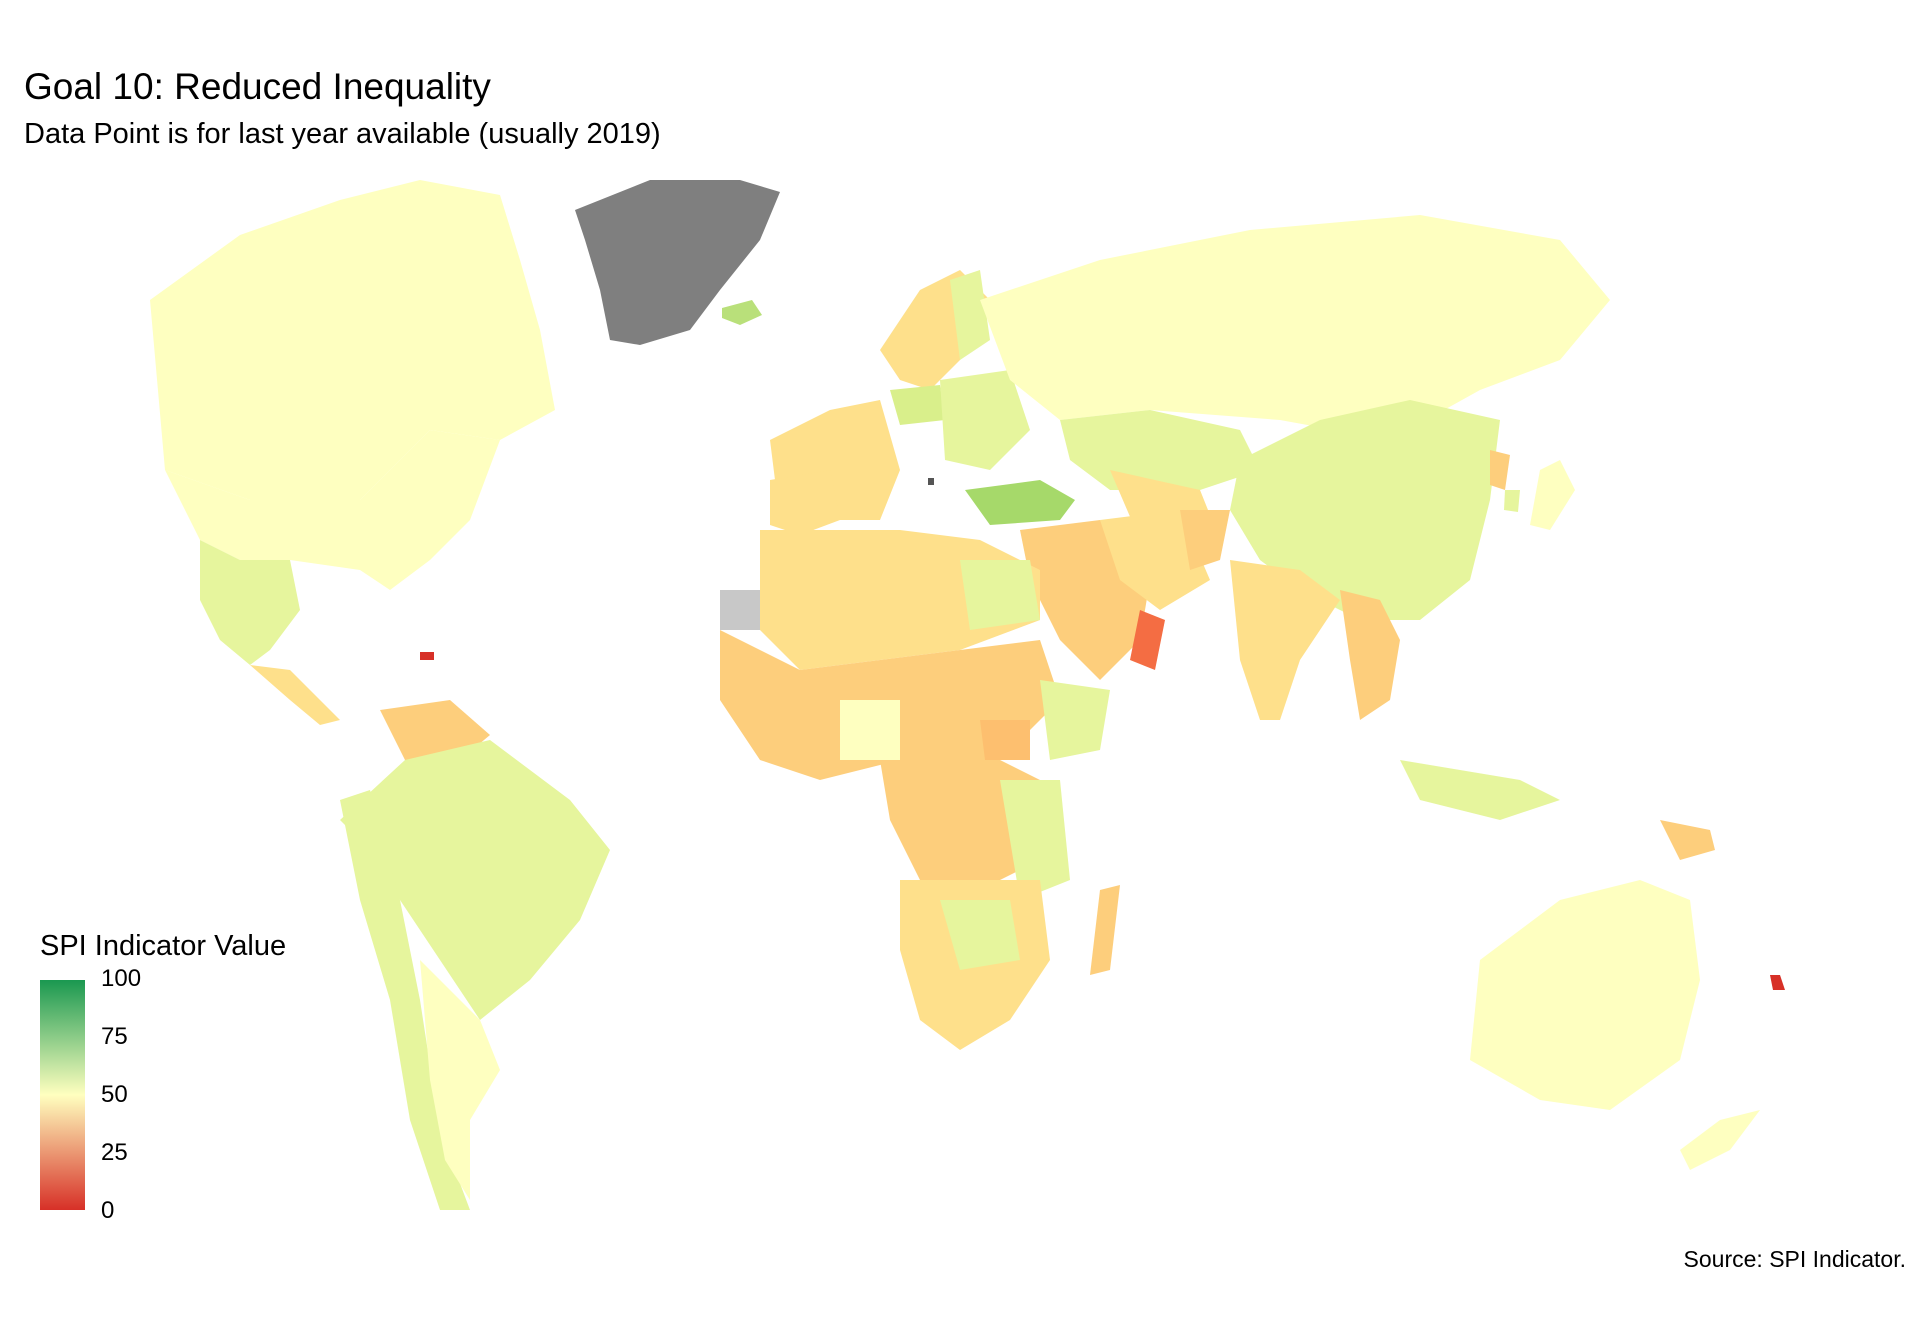 The height and width of the screenshot is (1344, 1920). Describe the element at coordinates (250, 602) in the screenshot. I see `region-mexico` at that location.